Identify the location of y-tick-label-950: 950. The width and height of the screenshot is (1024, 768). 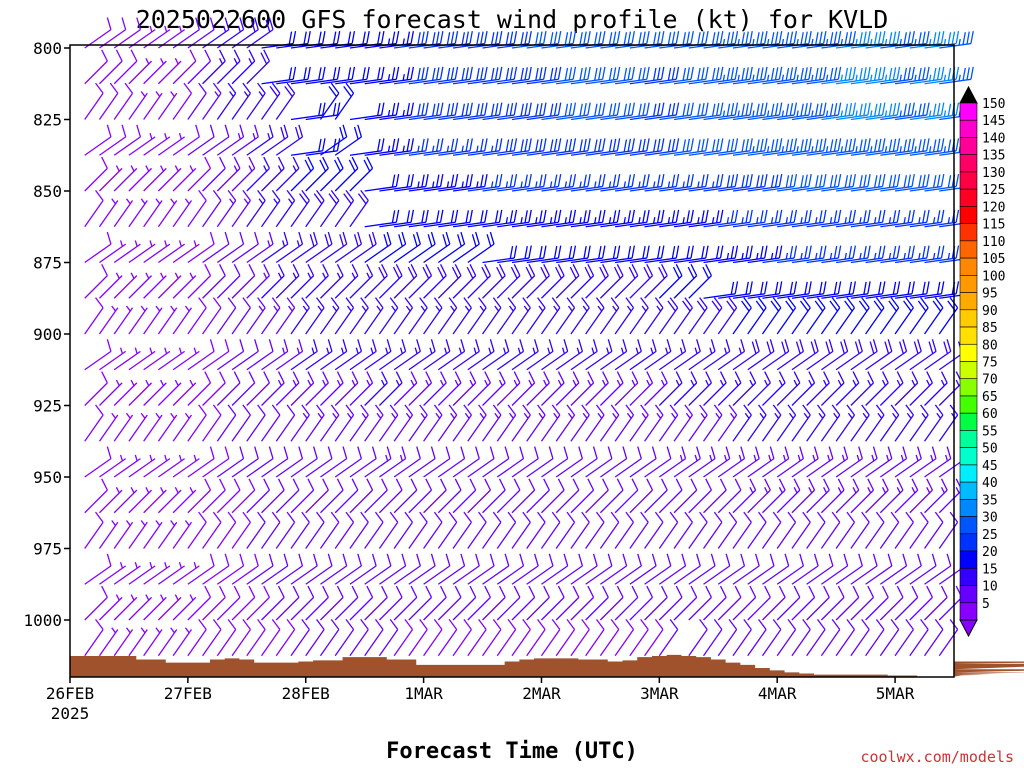
(47, 477).